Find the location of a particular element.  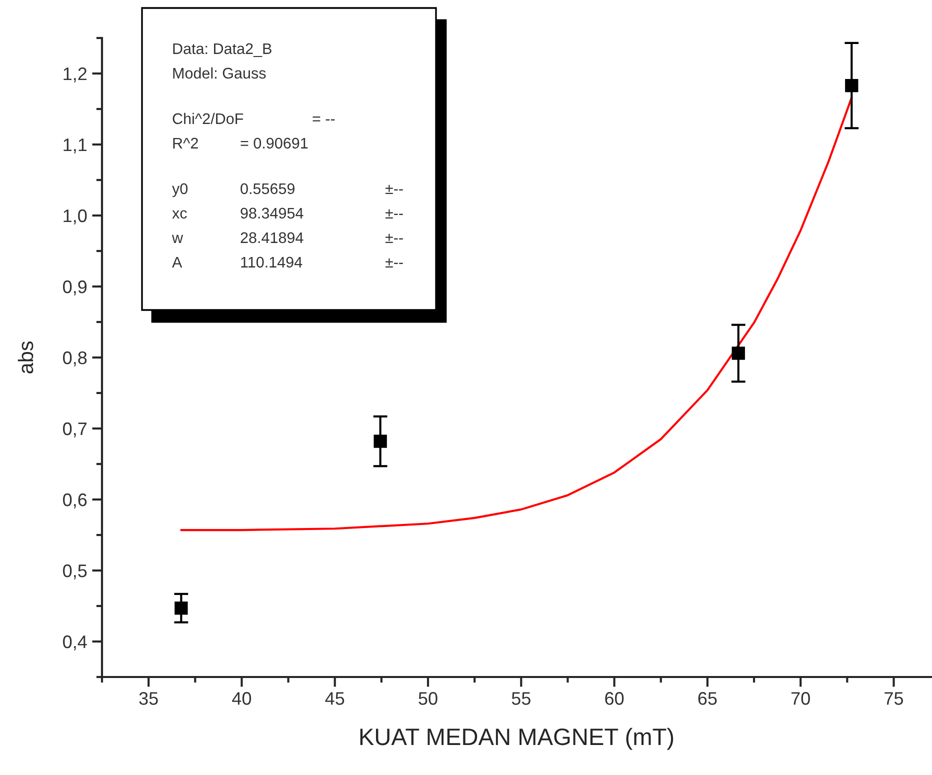

y-tick-label: 0,4 is located at coordinates (75, 642).